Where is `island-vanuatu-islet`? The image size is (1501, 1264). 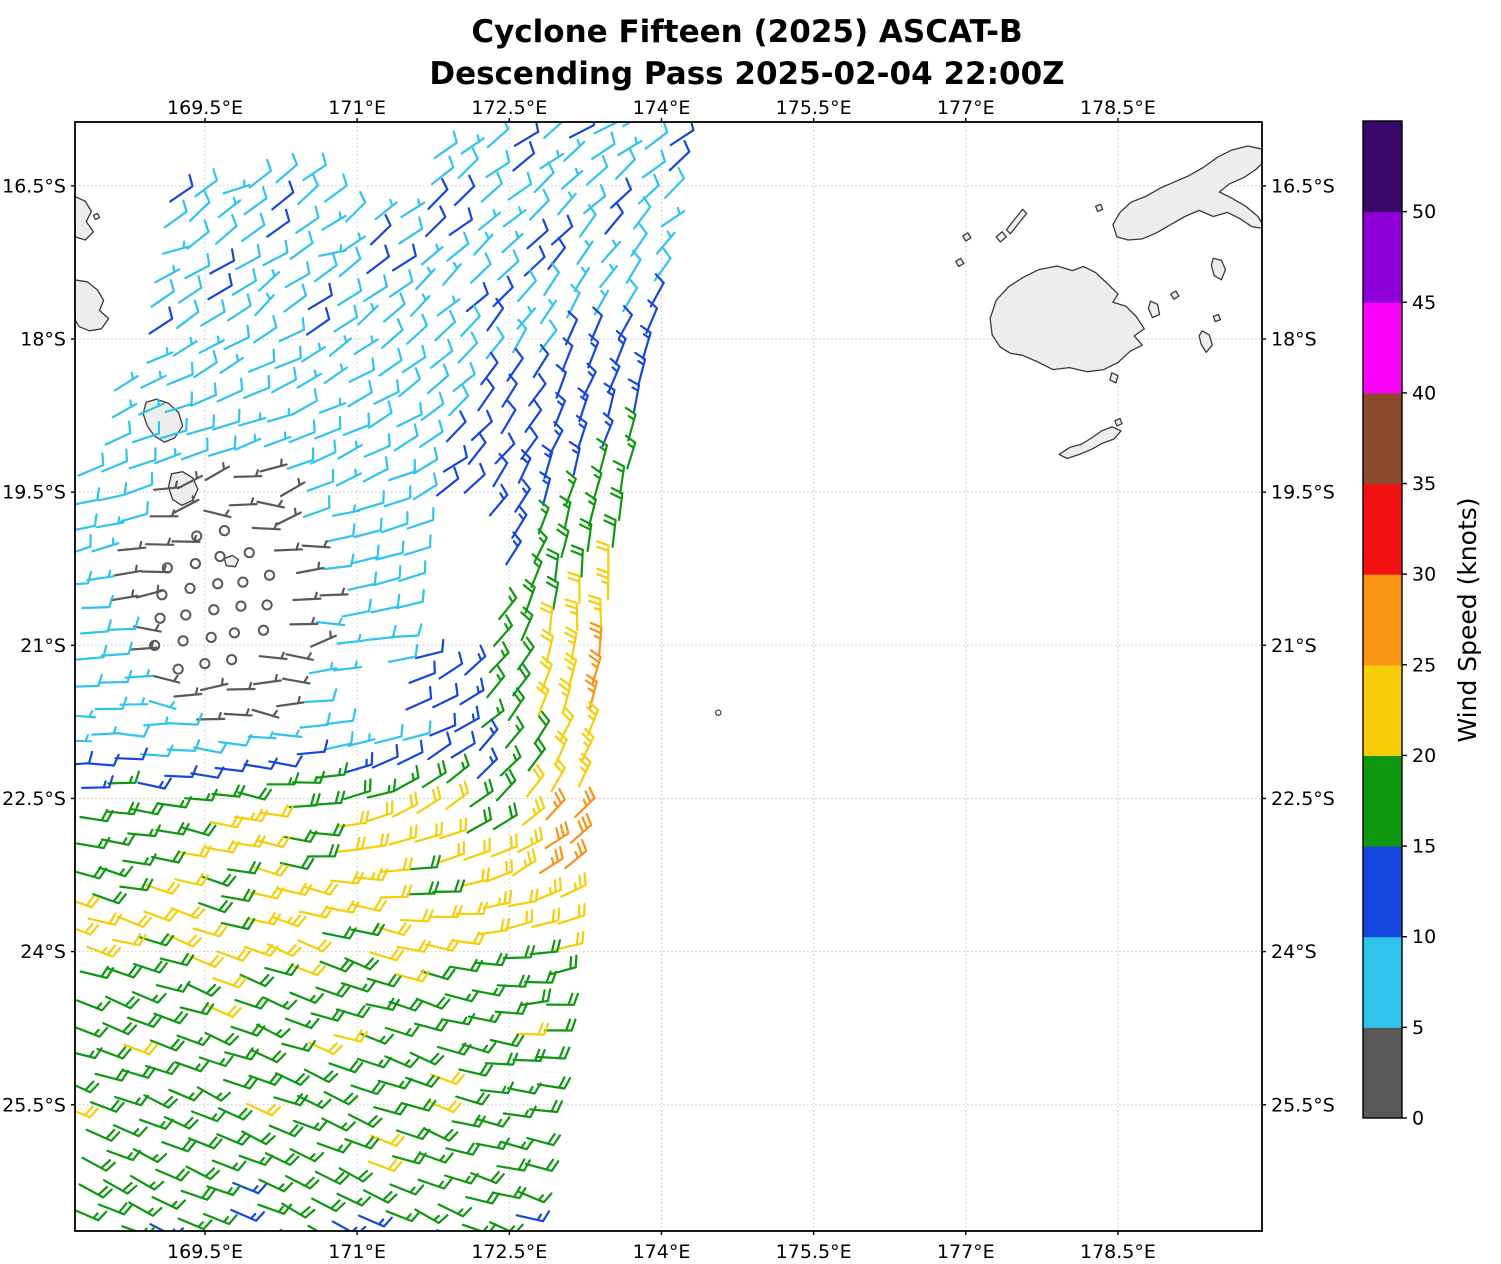
island-vanuatu-islet is located at coordinates (96, 216).